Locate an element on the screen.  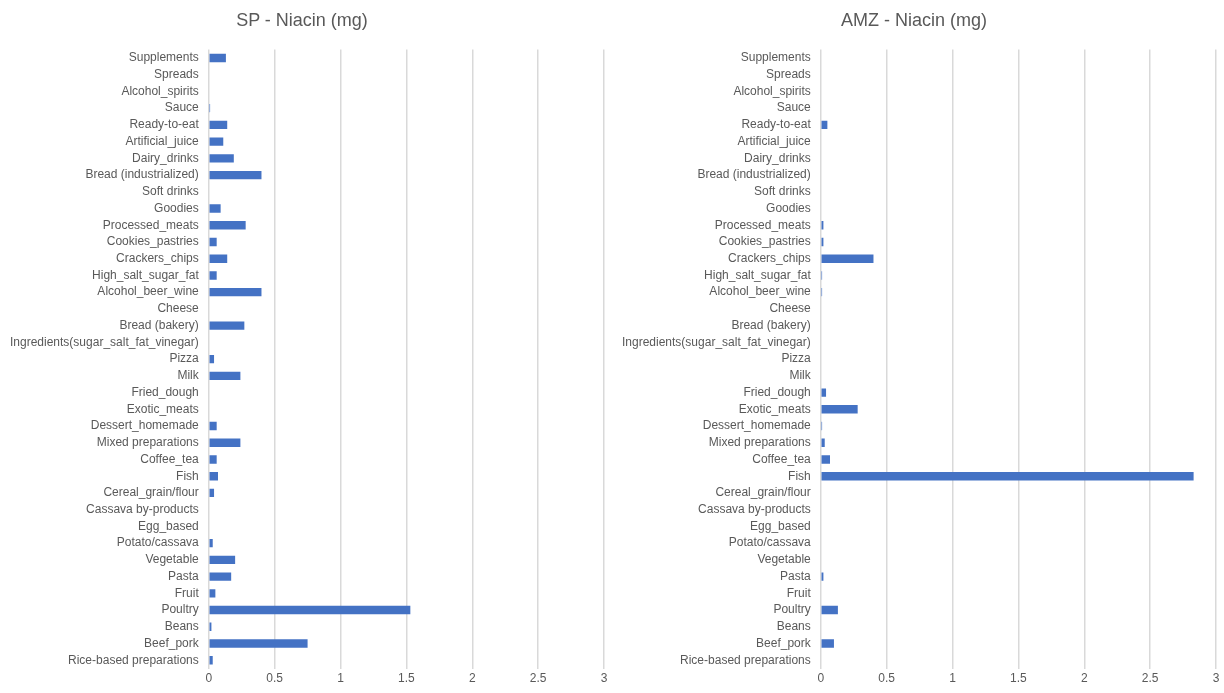
y-tick-label: Cookies_pastries is located at coordinates (152, 241).